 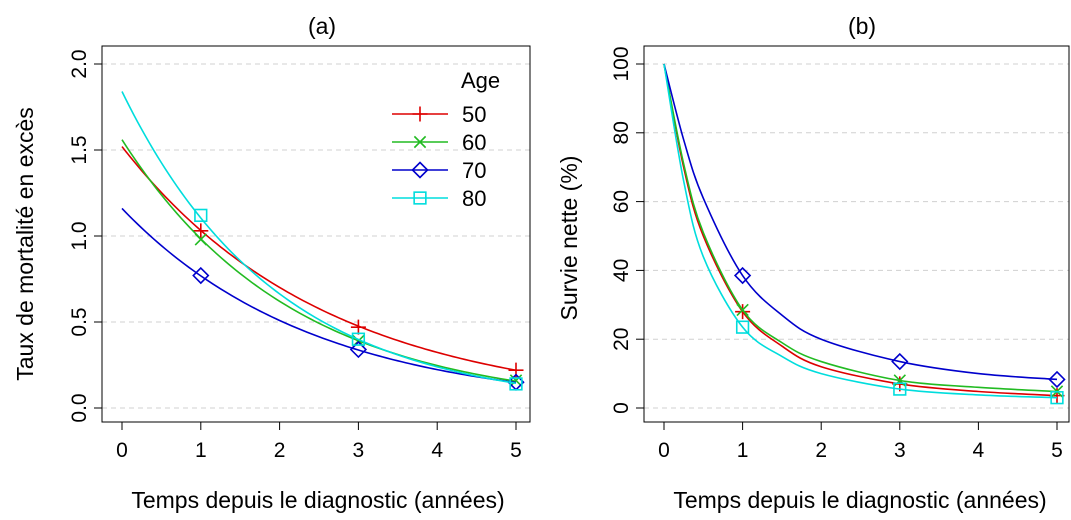 I want to click on panel-b-ytick-label-3: 60, so click(x=621, y=201).